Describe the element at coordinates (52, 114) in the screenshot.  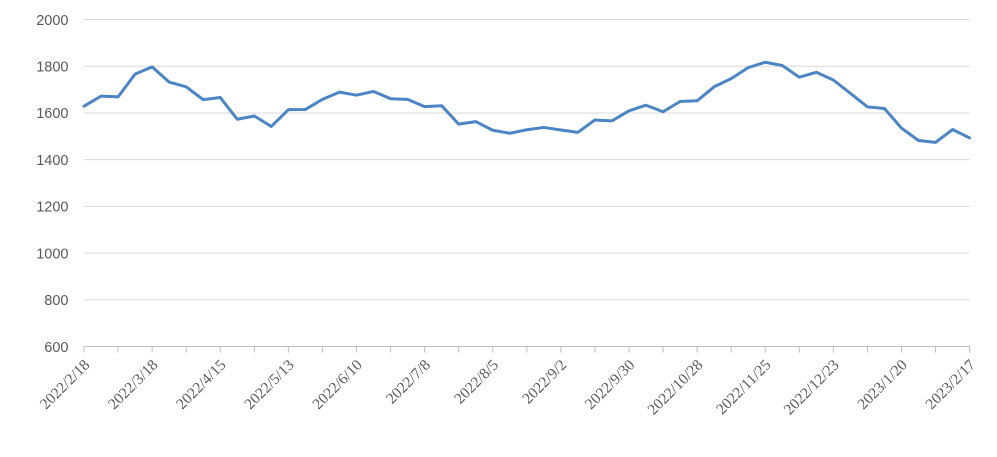
I see `svg-text: 1600` at that location.